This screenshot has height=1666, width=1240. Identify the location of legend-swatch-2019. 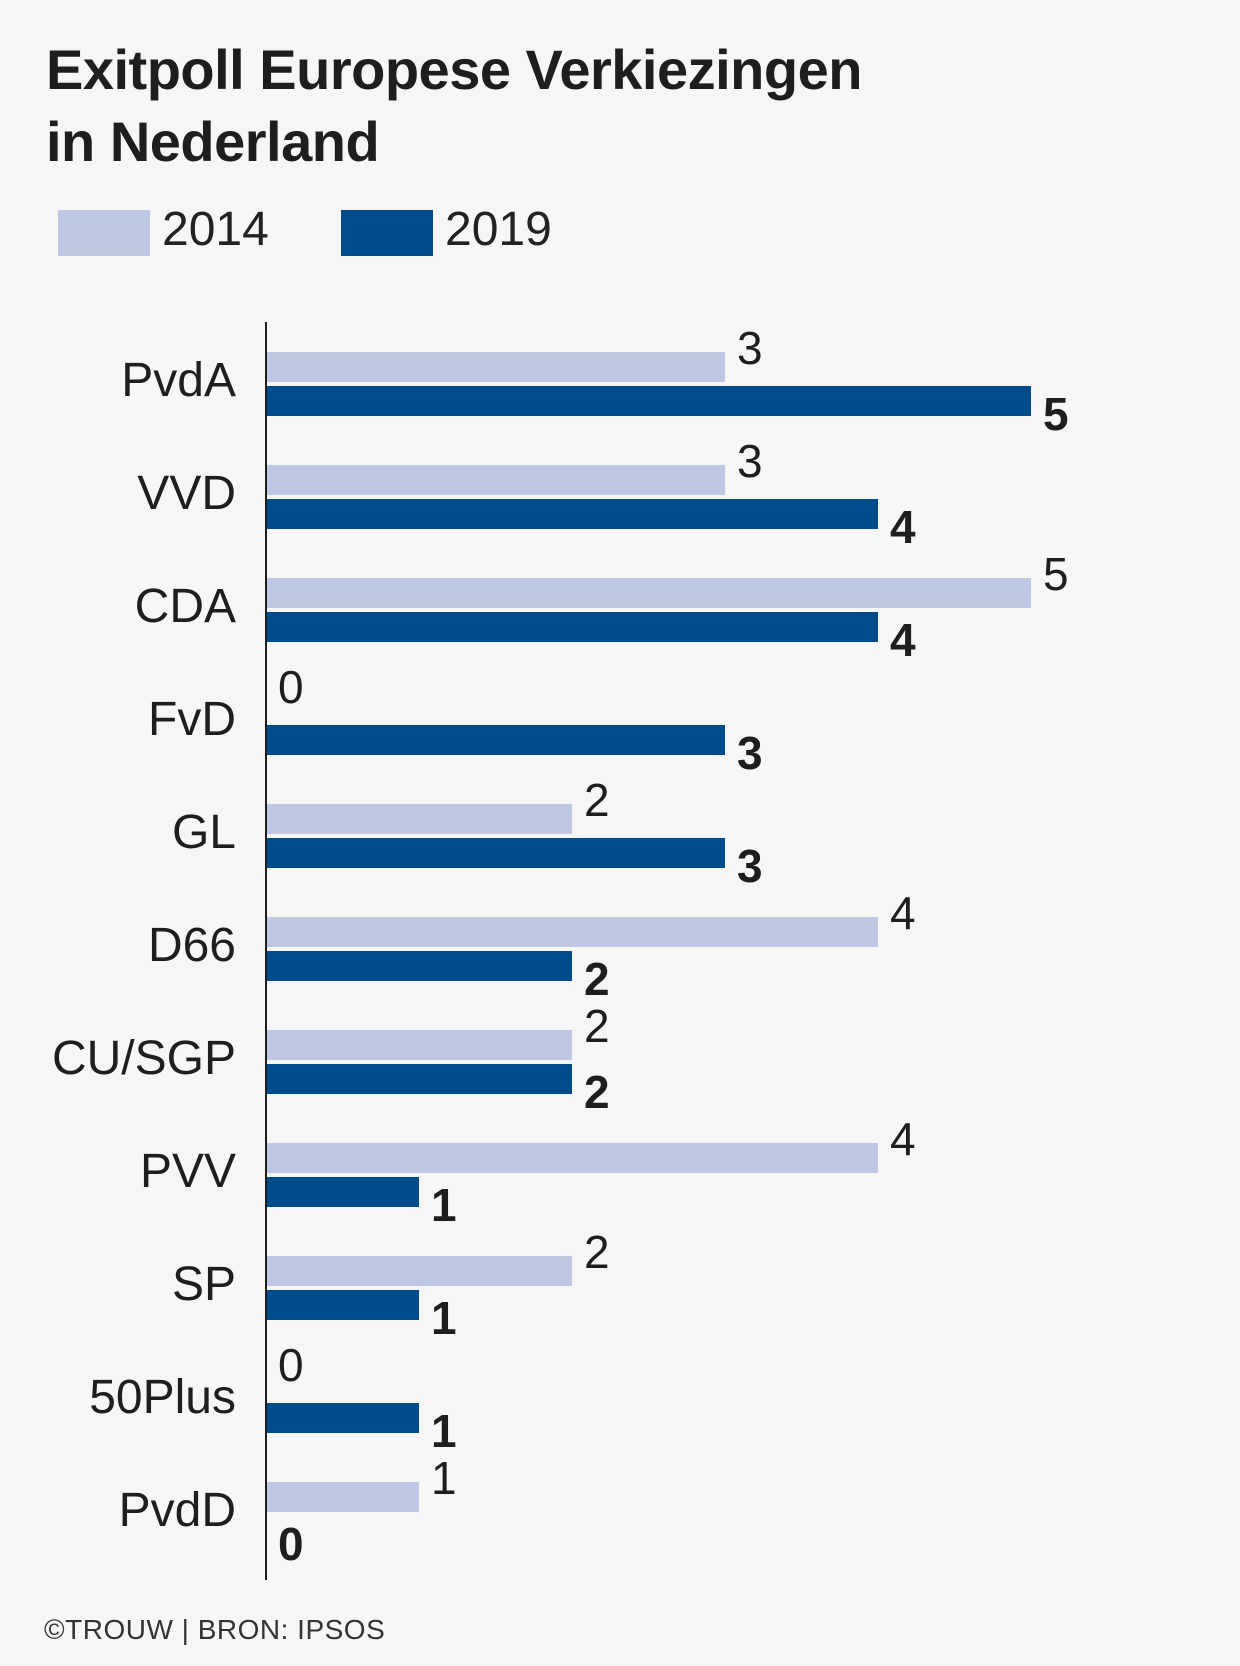
(387, 233).